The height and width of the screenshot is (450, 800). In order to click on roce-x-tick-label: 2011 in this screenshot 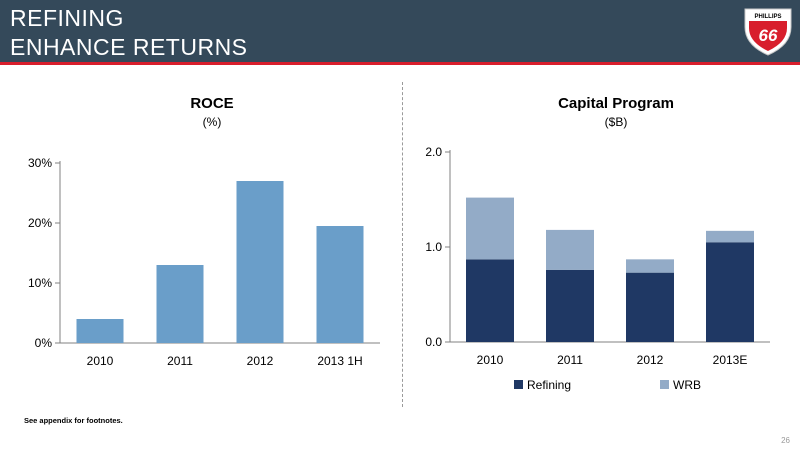, I will do `click(180, 361)`.